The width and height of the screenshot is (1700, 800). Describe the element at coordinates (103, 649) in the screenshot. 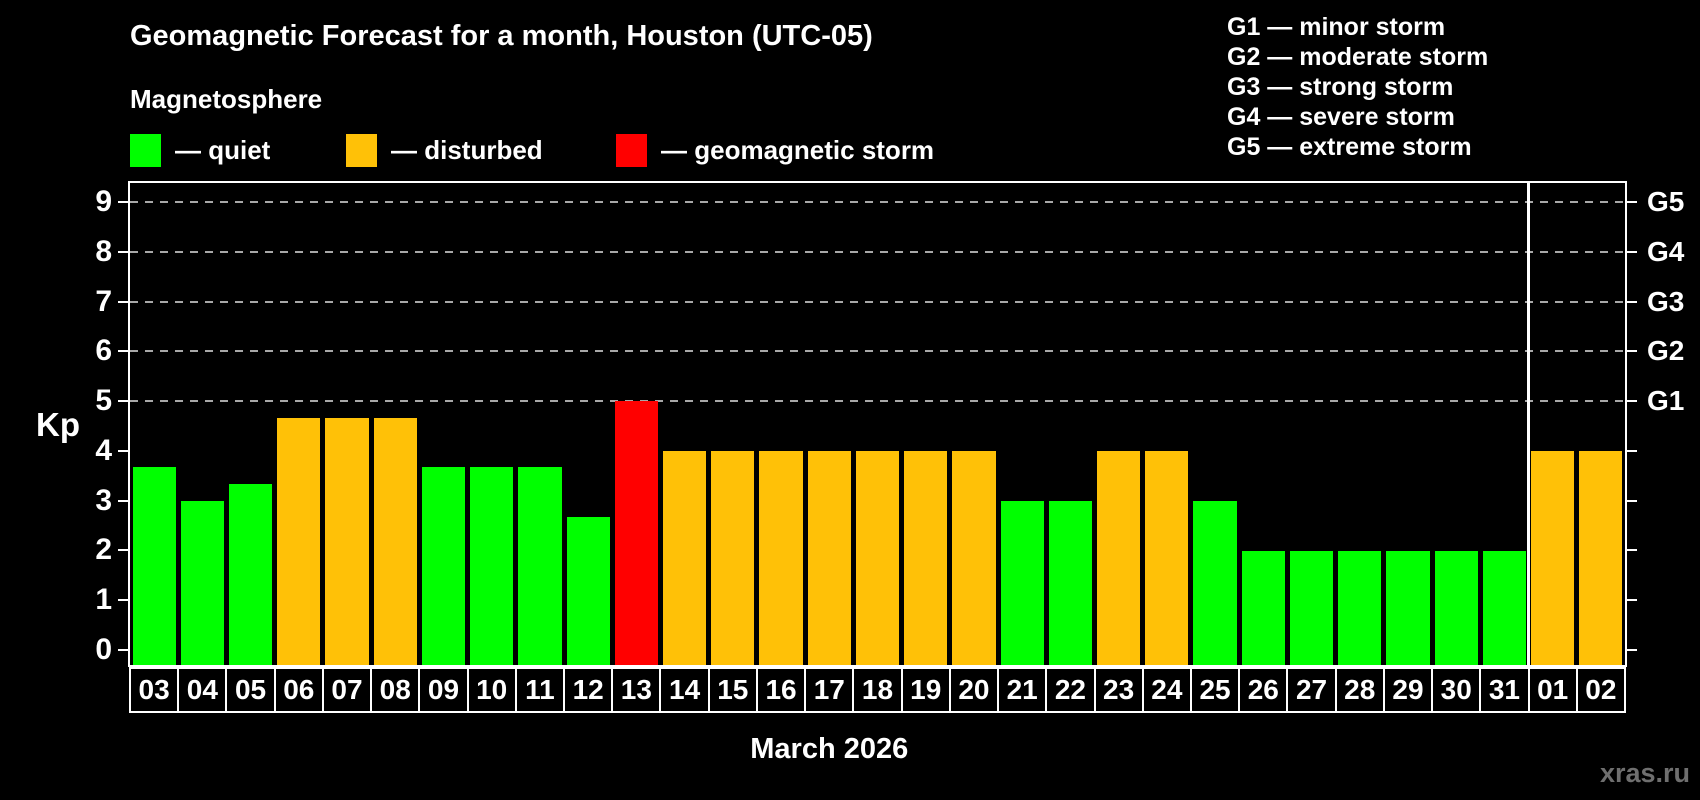

I see `y-tick-label-0: 0` at that location.